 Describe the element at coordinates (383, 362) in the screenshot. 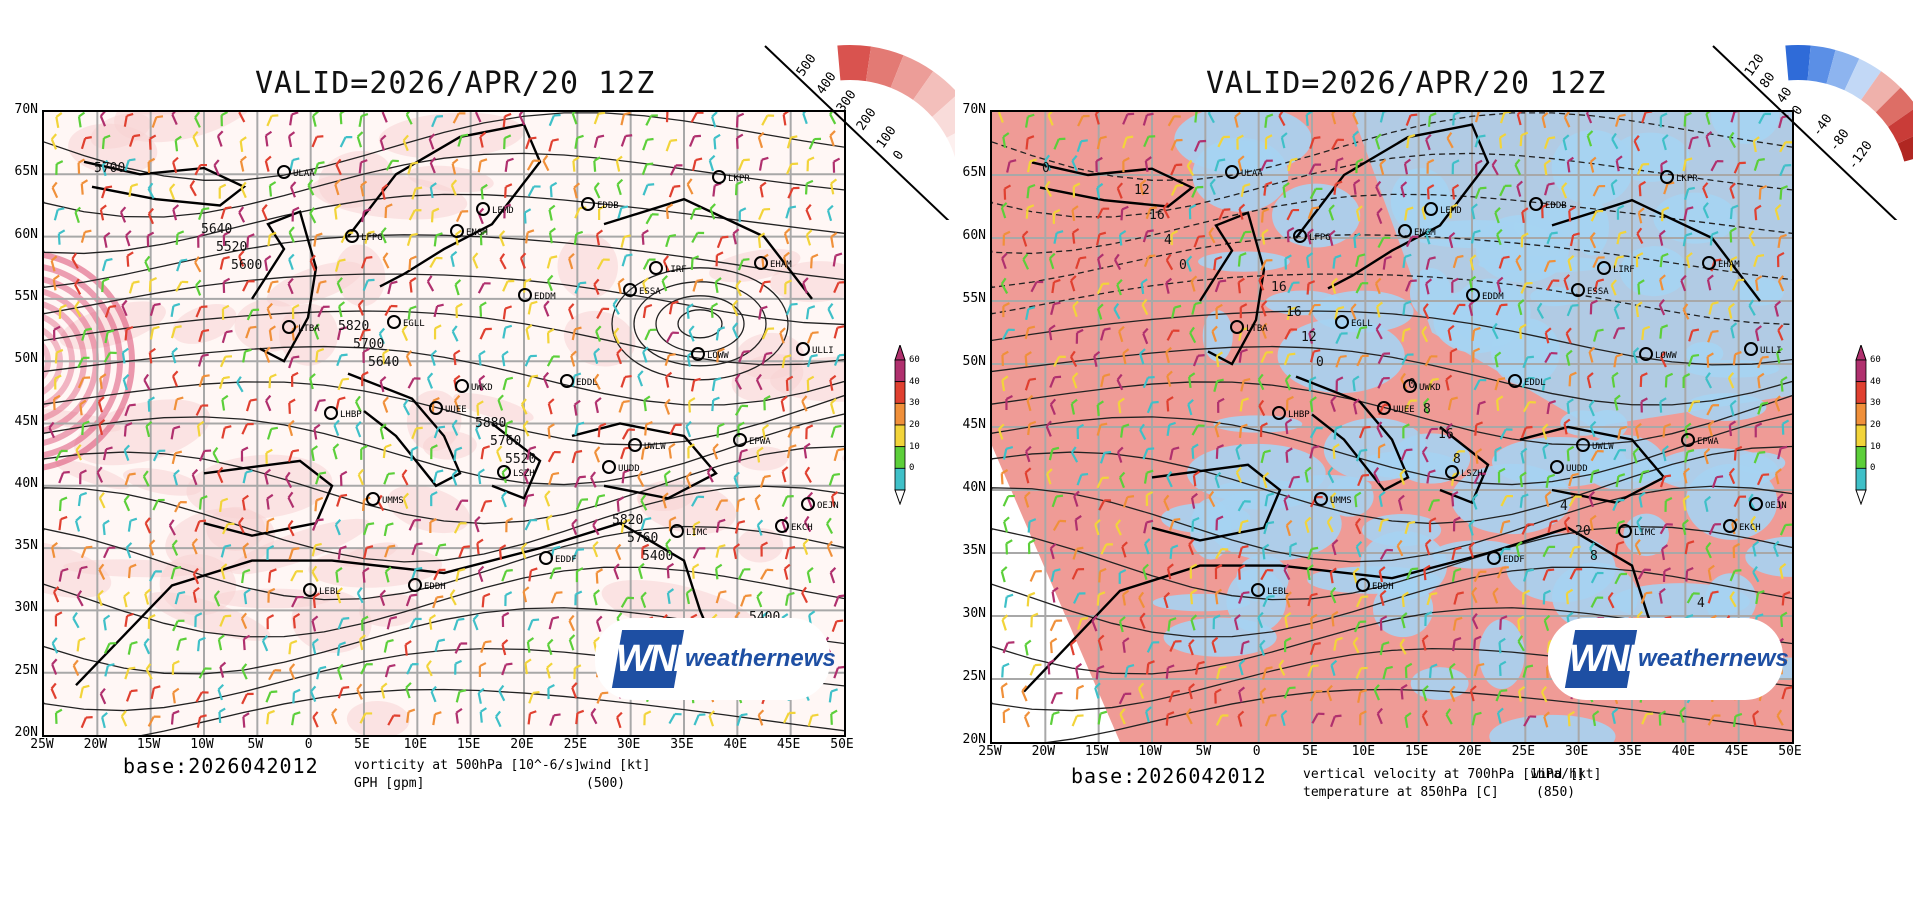

I see `contour-label: 5640` at that location.